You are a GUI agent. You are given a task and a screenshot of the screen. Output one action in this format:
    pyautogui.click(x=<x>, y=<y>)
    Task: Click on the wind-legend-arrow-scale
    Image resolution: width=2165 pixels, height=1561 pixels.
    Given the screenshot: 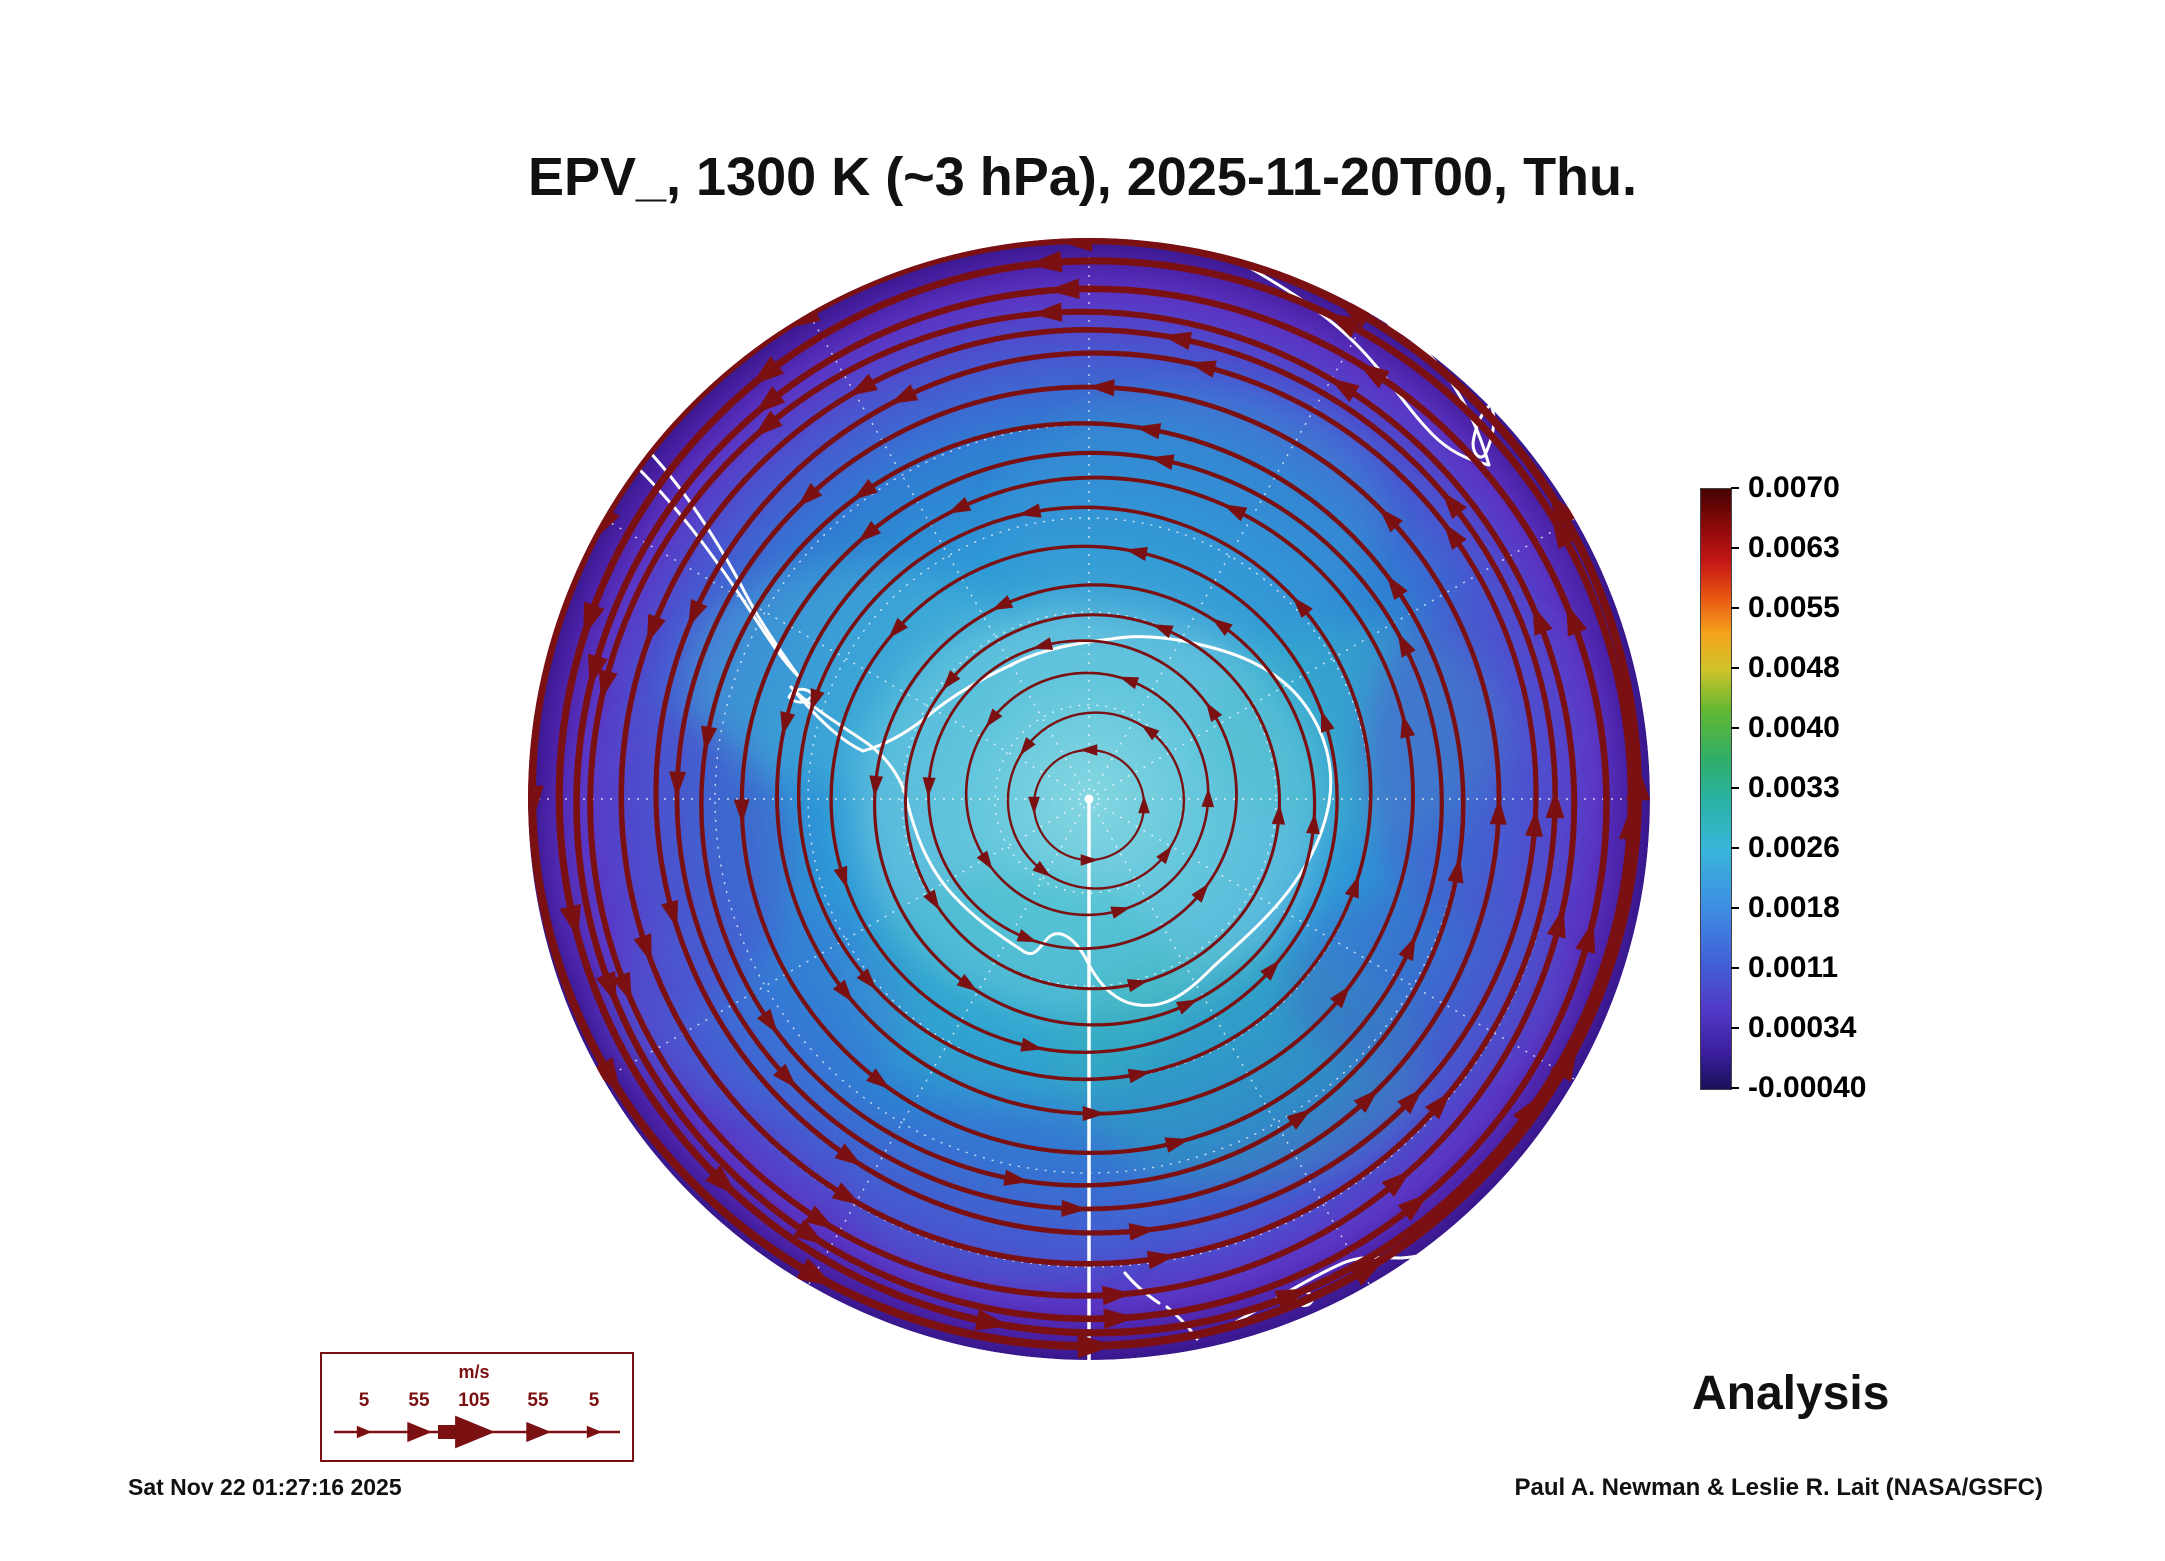 What is the action you would take?
    pyautogui.click(x=477, y=1432)
    